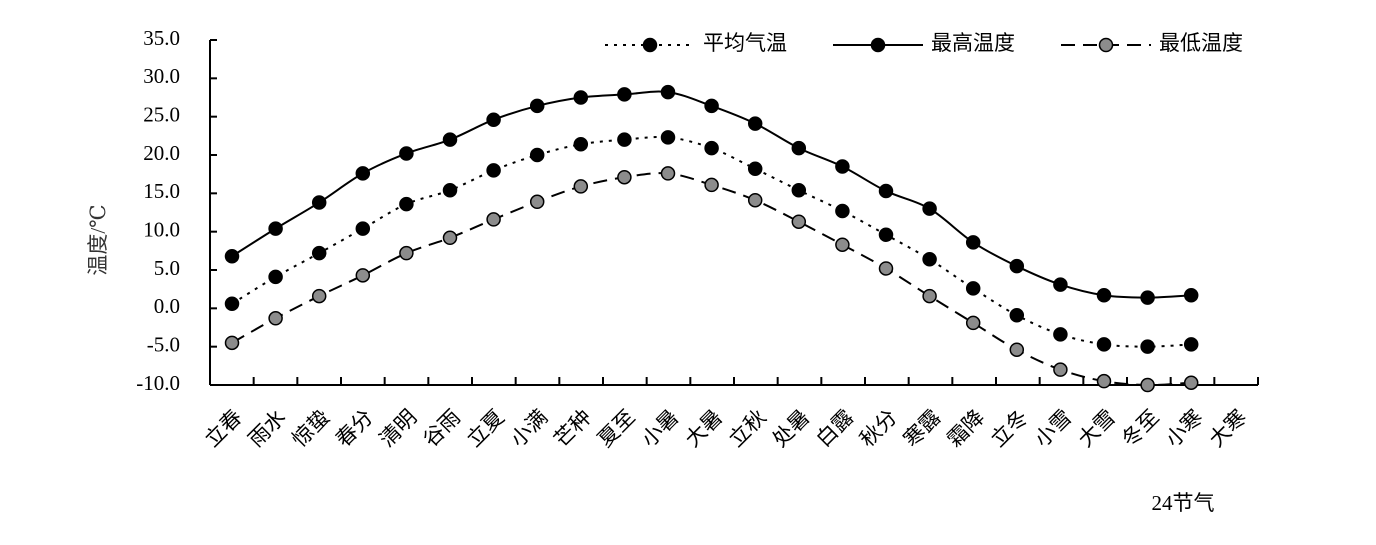 This screenshot has width=1376, height=545. I want to click on x-axis-label: 24节气, so click(1183, 503).